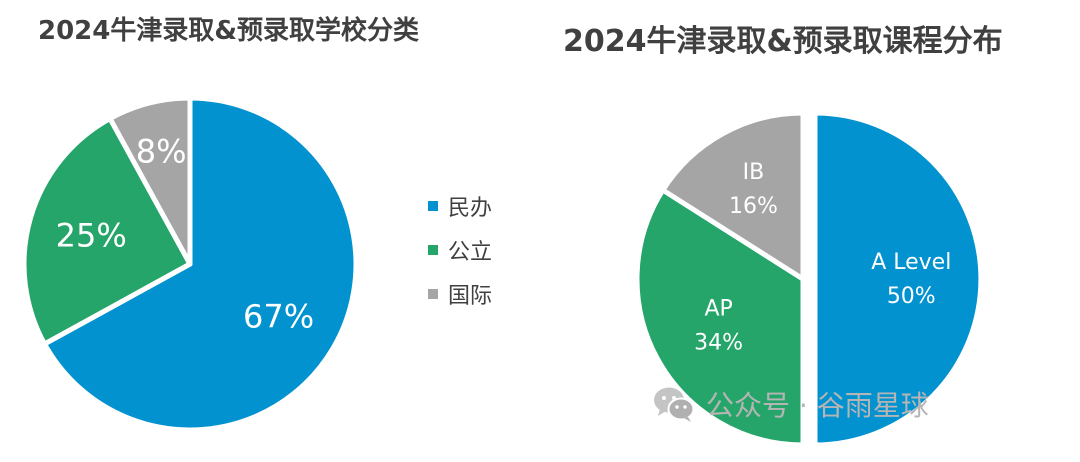 The width and height of the screenshot is (1080, 462). I want to click on course-slice-0-value: 50%, so click(911, 296).